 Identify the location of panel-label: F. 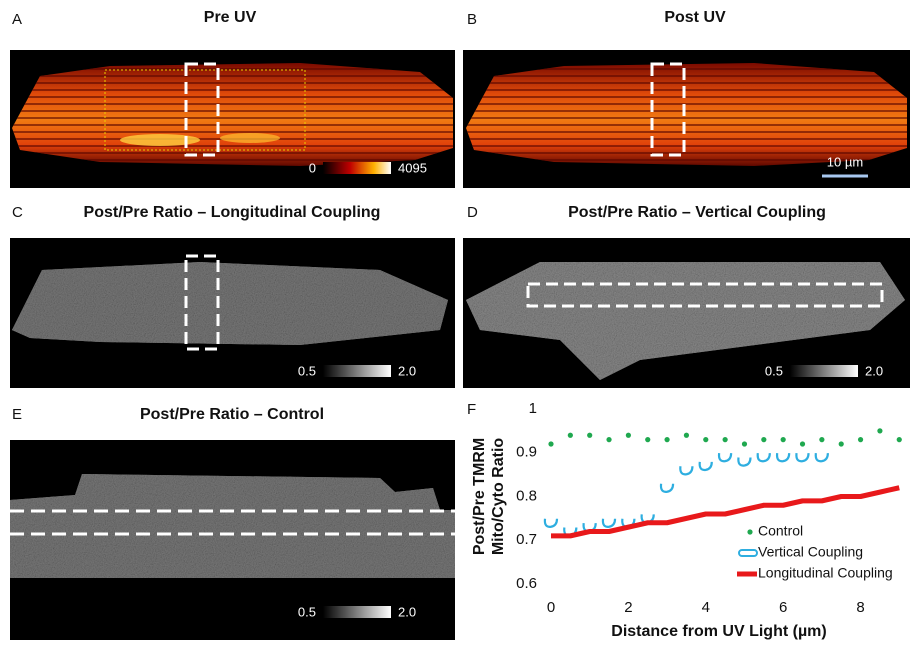
(471, 409).